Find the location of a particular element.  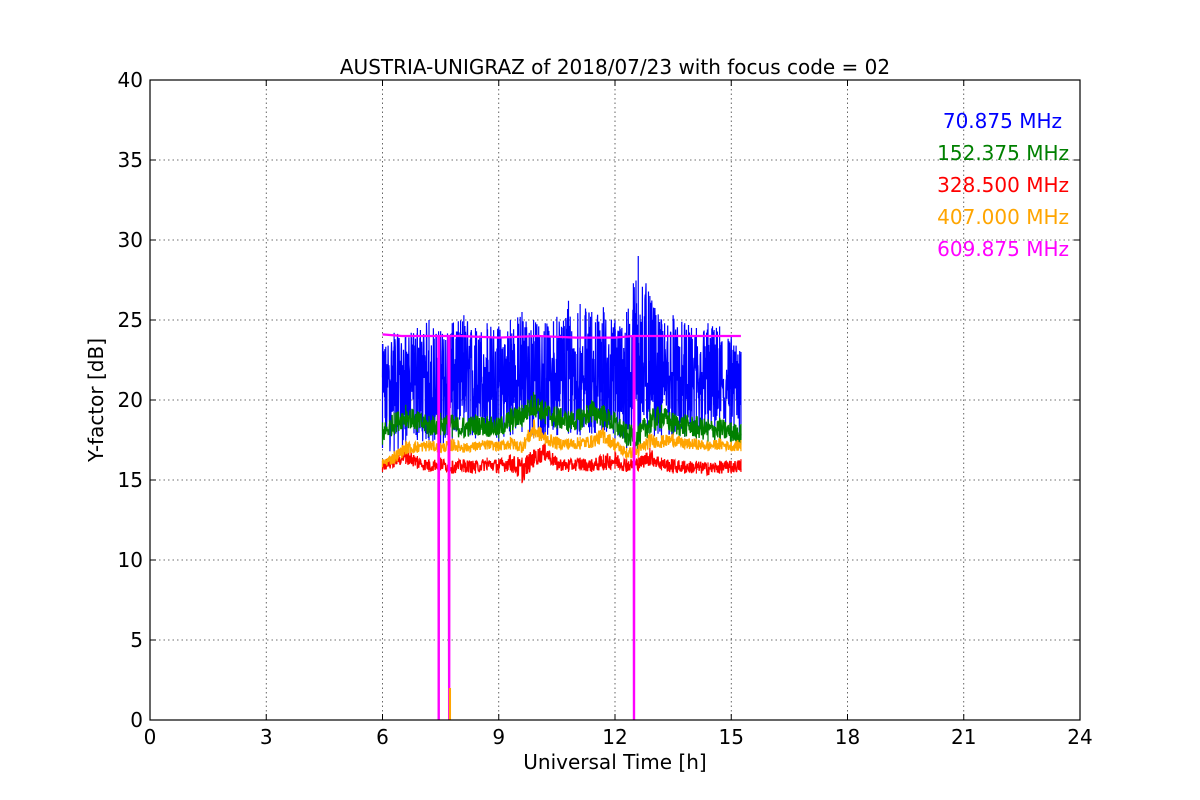

y-tick-label: 35 is located at coordinates (130, 160).